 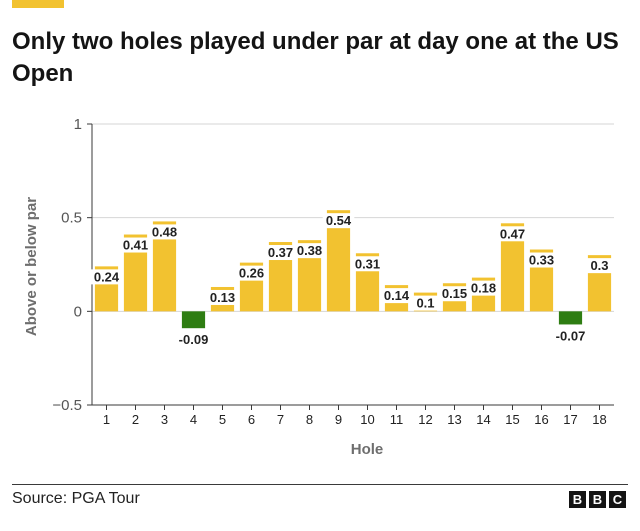 What do you see at coordinates (106, 419) in the screenshot?
I see `x-tick-label: 1` at bounding box center [106, 419].